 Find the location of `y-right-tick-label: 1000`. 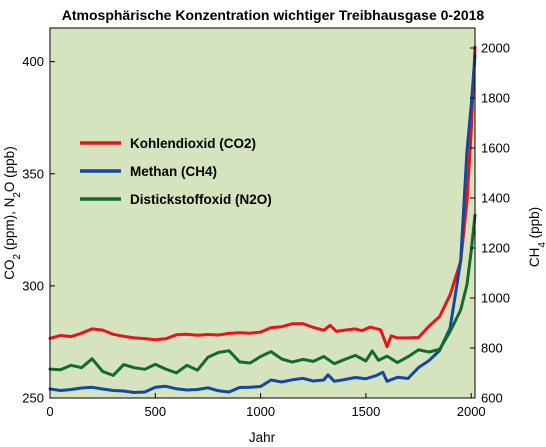

y-right-tick-label: 1000 is located at coordinates (495, 298).